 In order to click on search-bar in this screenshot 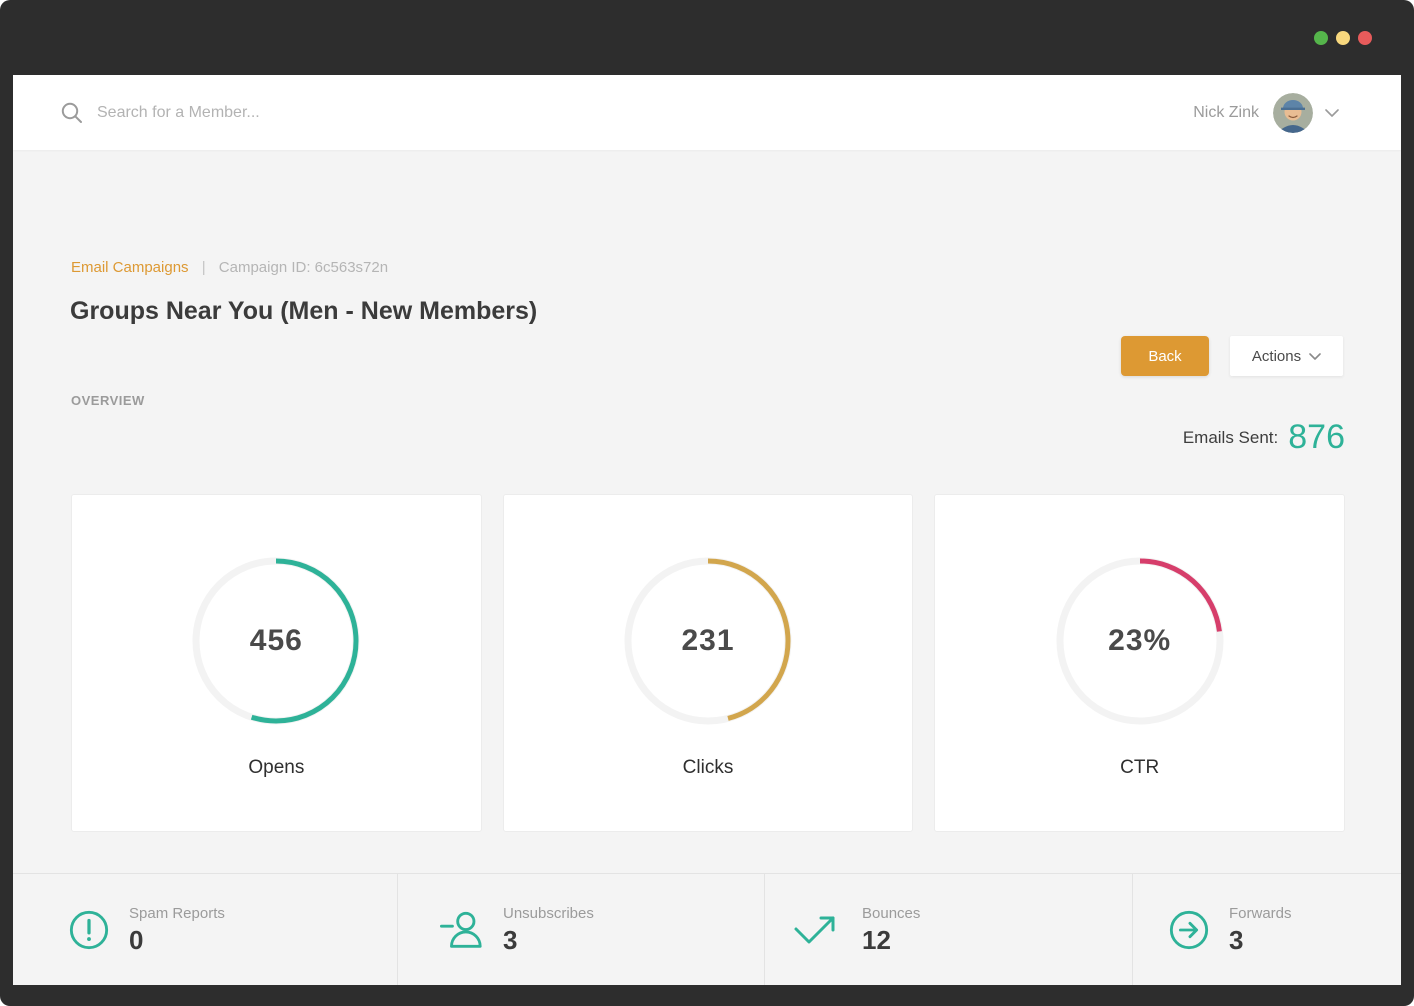, I will do `click(603, 113)`.